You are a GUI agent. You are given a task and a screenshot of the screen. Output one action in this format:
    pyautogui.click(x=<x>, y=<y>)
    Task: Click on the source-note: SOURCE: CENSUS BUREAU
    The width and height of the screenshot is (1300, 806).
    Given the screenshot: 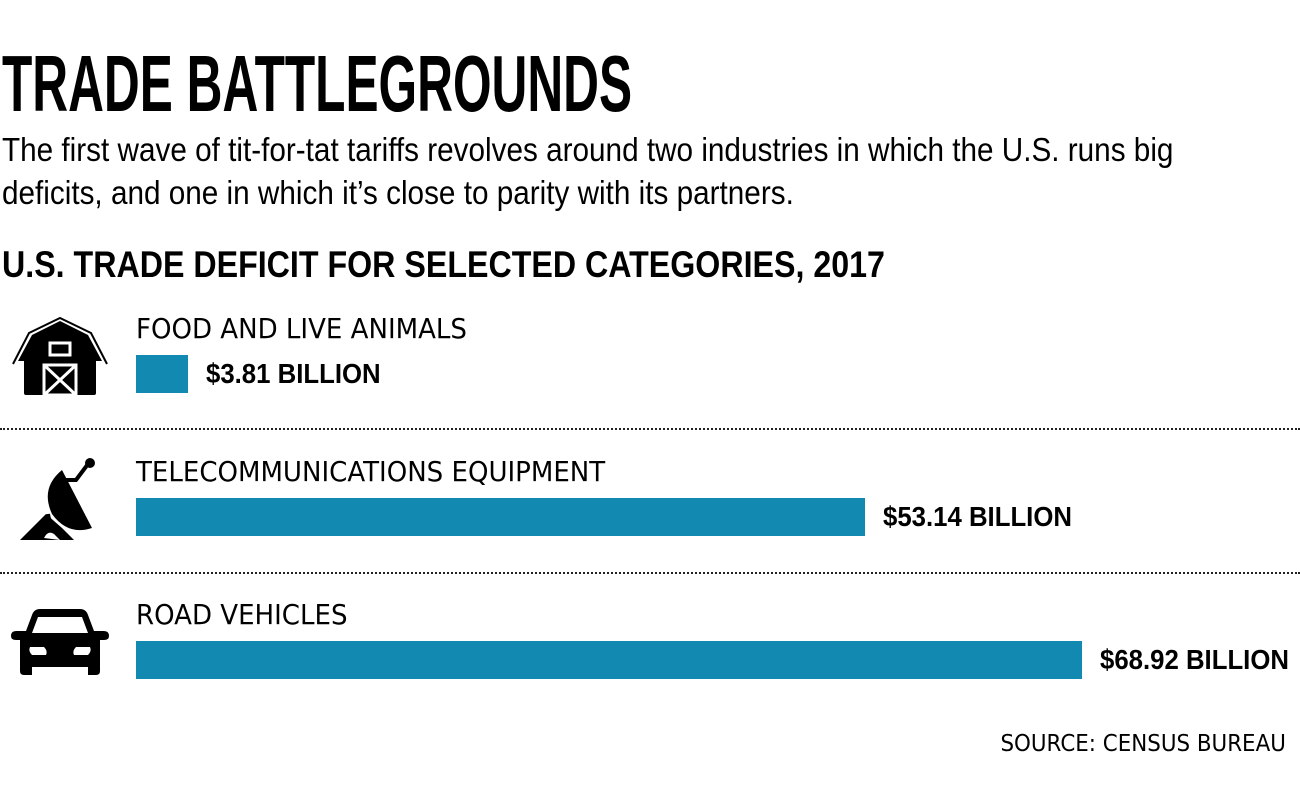 What is the action you would take?
    pyautogui.click(x=1143, y=744)
    